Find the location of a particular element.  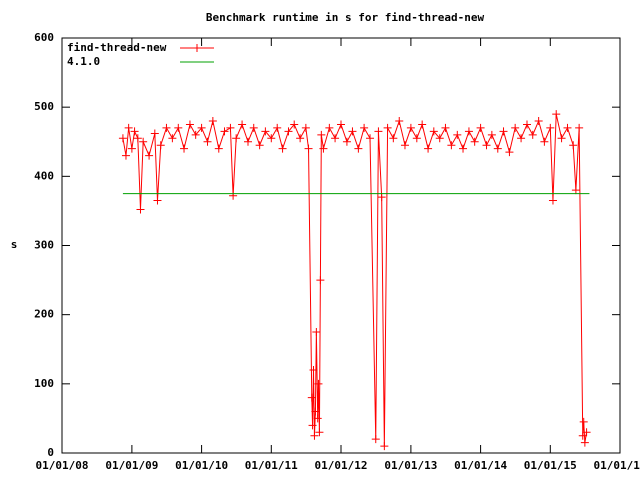

y-tick-label: 100 is located at coordinates (44, 383).